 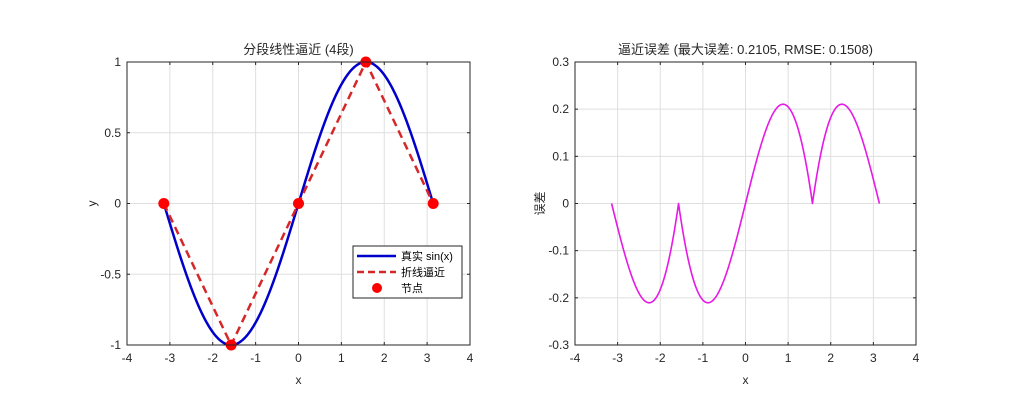 I want to click on right-chart-title: 逼近误差 (最大误差: 0.2105, RMSE: 0.1508), so click(x=745, y=49).